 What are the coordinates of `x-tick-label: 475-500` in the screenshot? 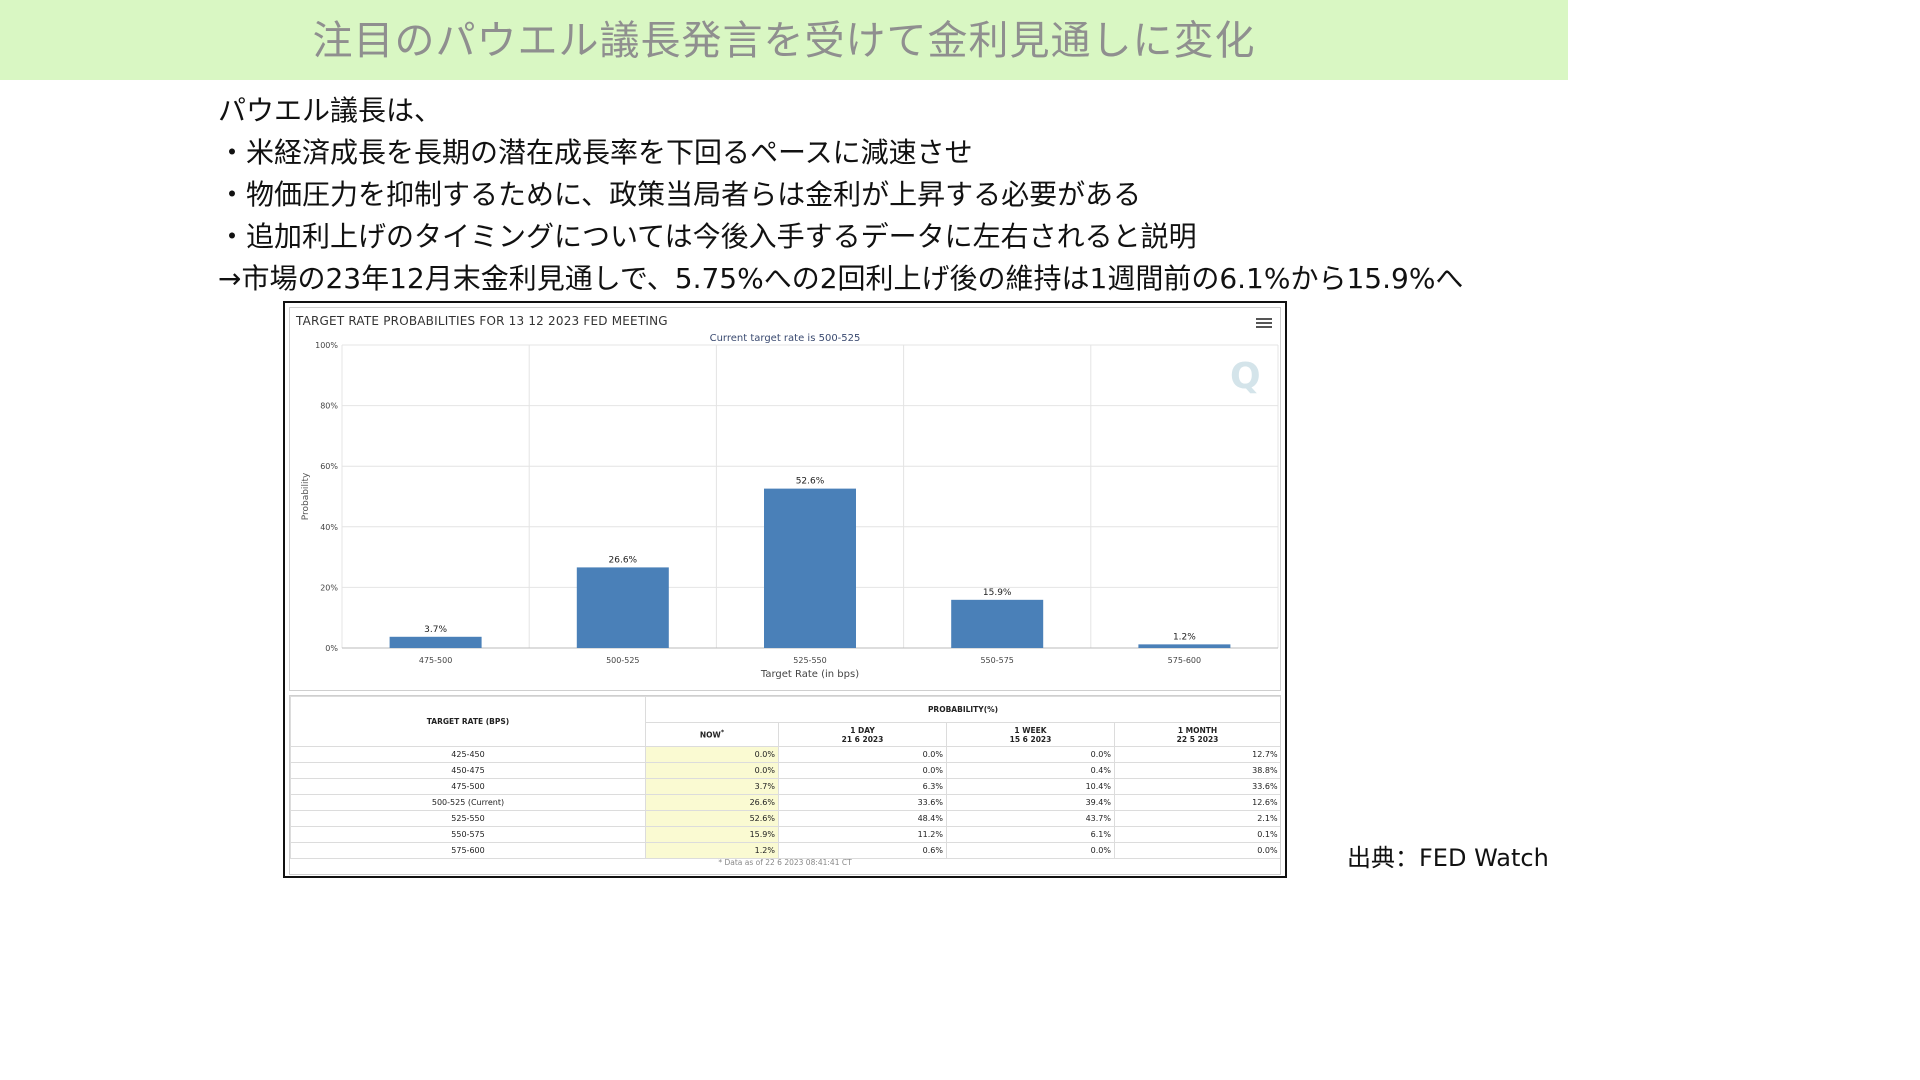 It's located at (435, 660).